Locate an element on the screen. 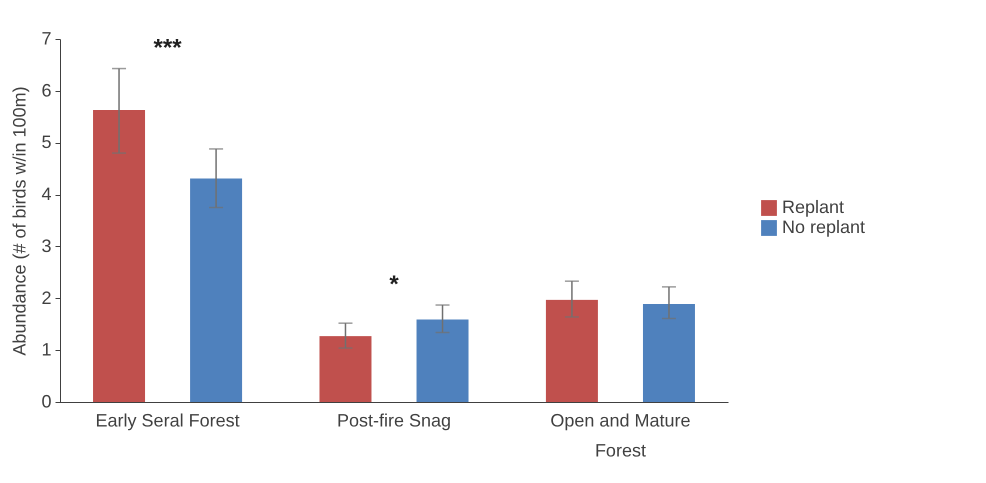 The height and width of the screenshot is (483, 986). y-tick-label: 3 is located at coordinates (46, 246).